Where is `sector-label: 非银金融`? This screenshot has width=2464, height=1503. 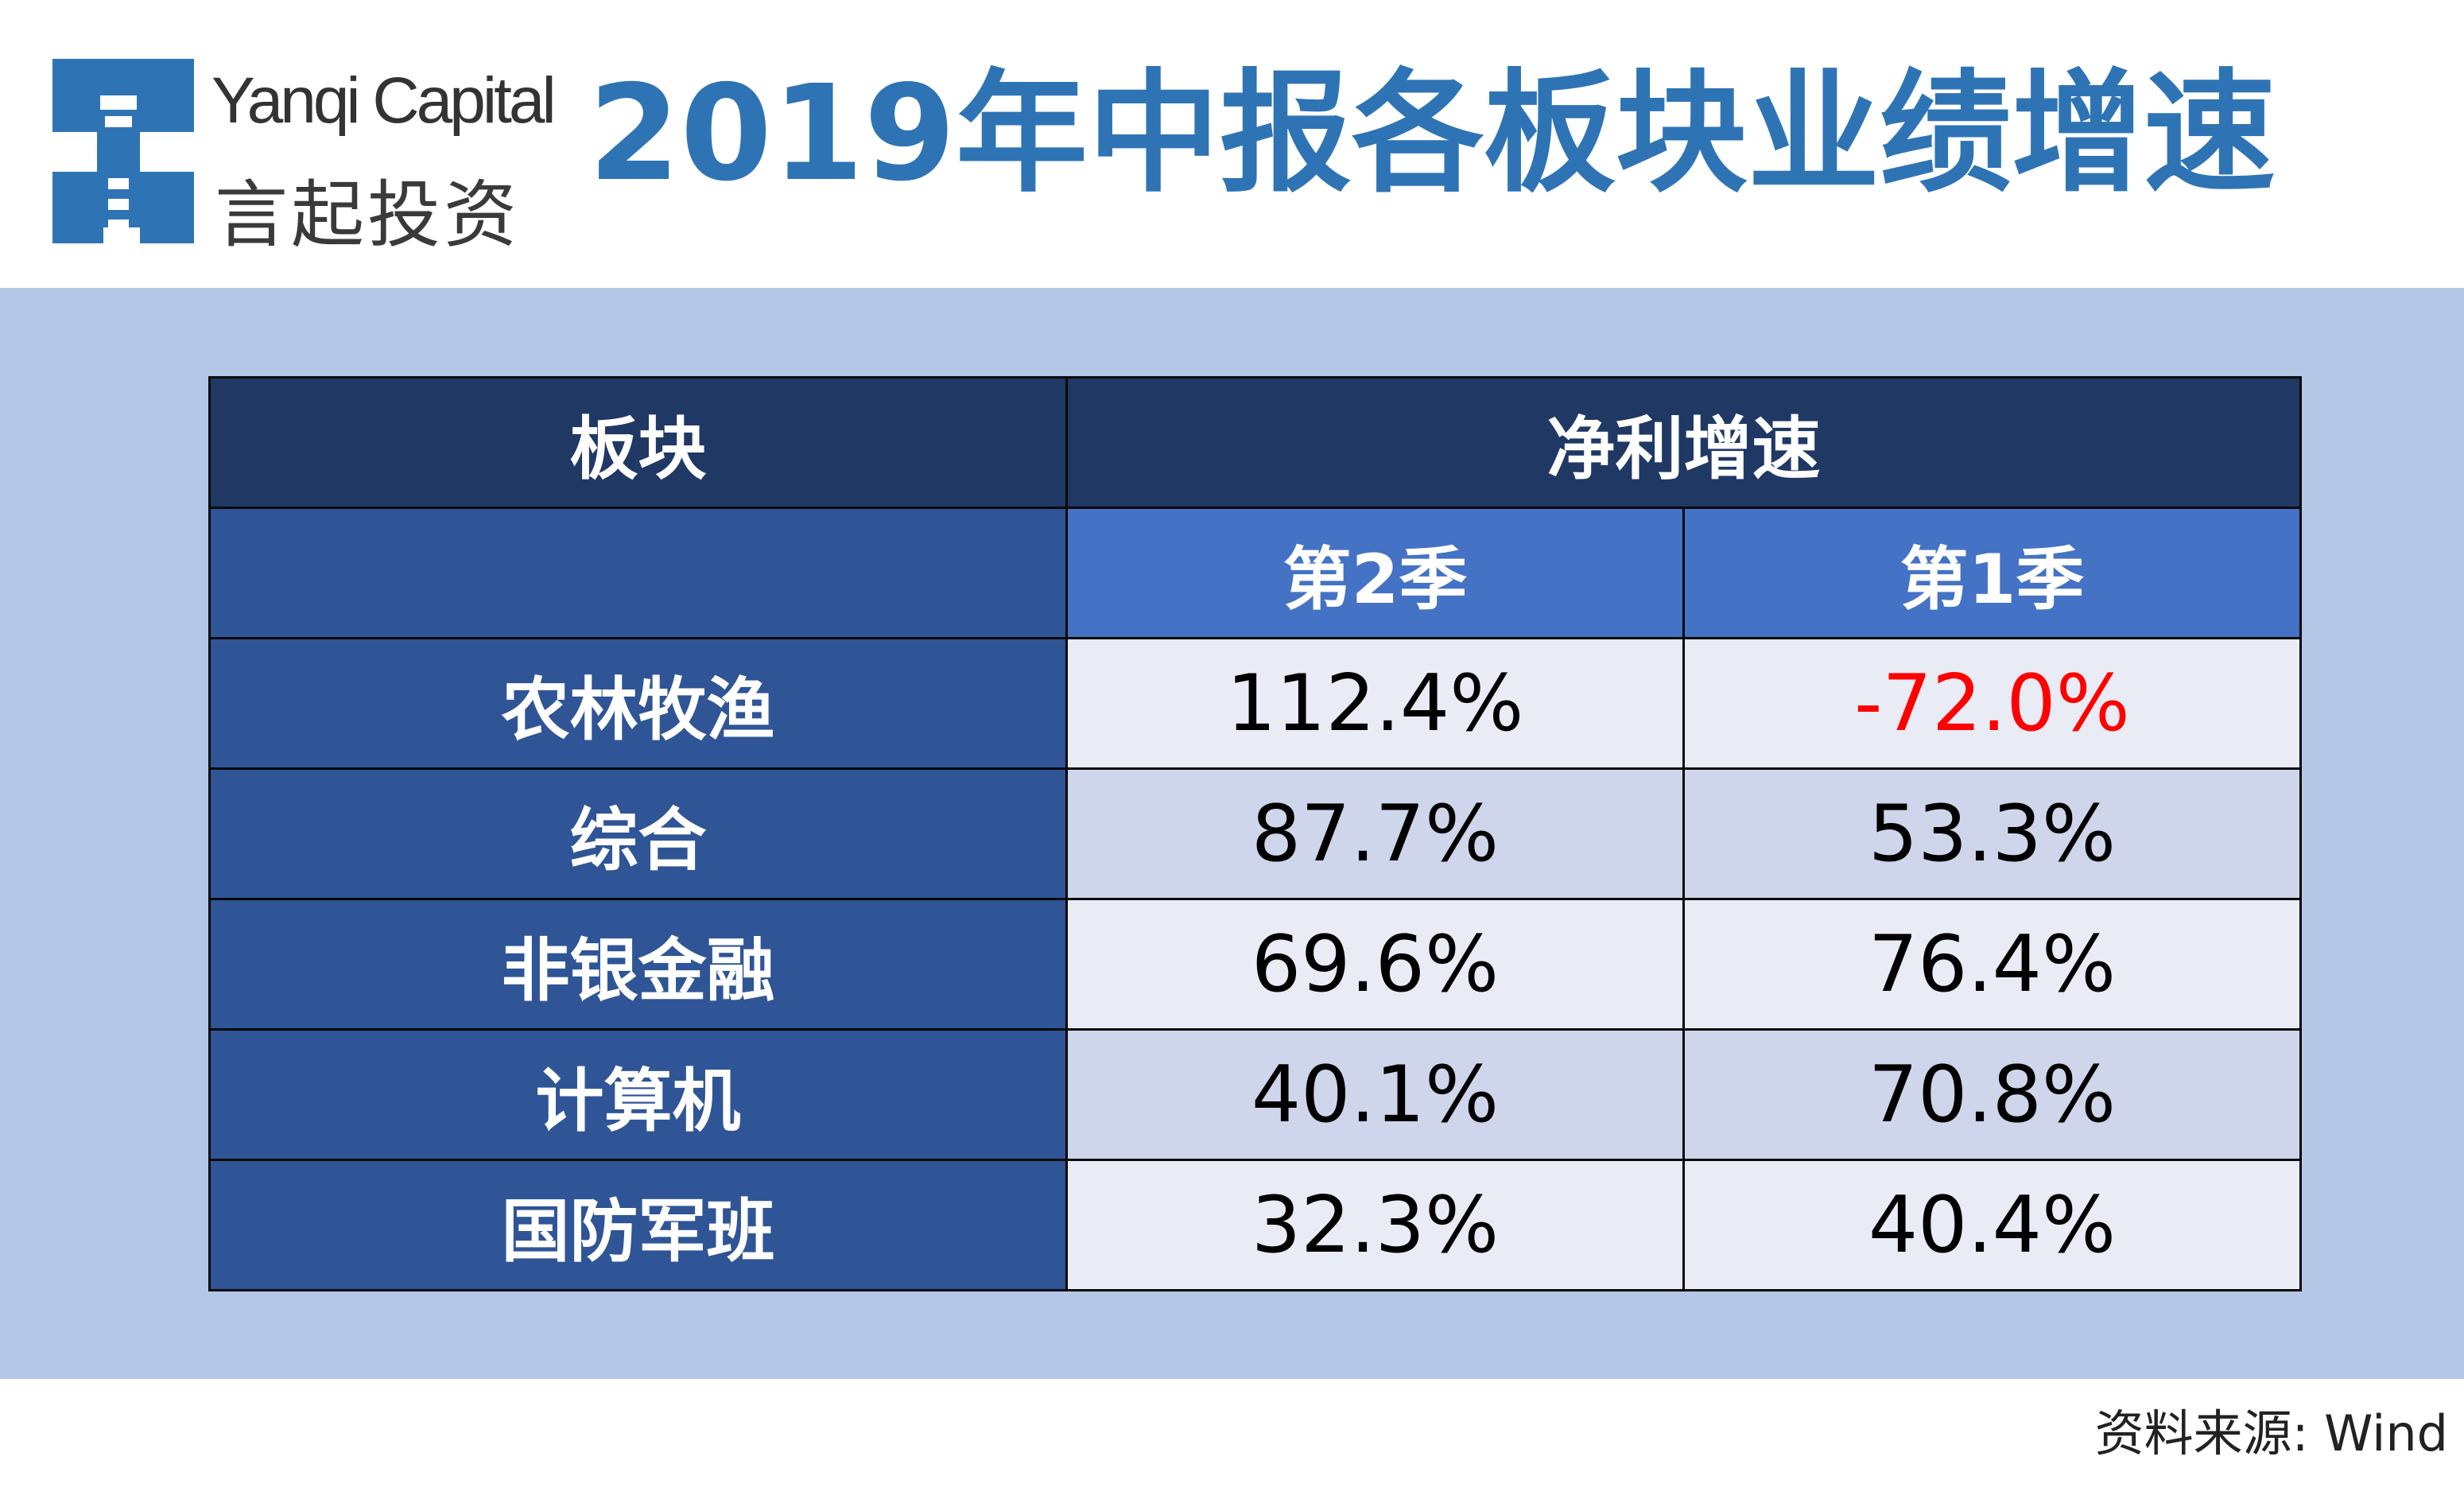
sector-label: 非银金融 is located at coordinates (638, 964).